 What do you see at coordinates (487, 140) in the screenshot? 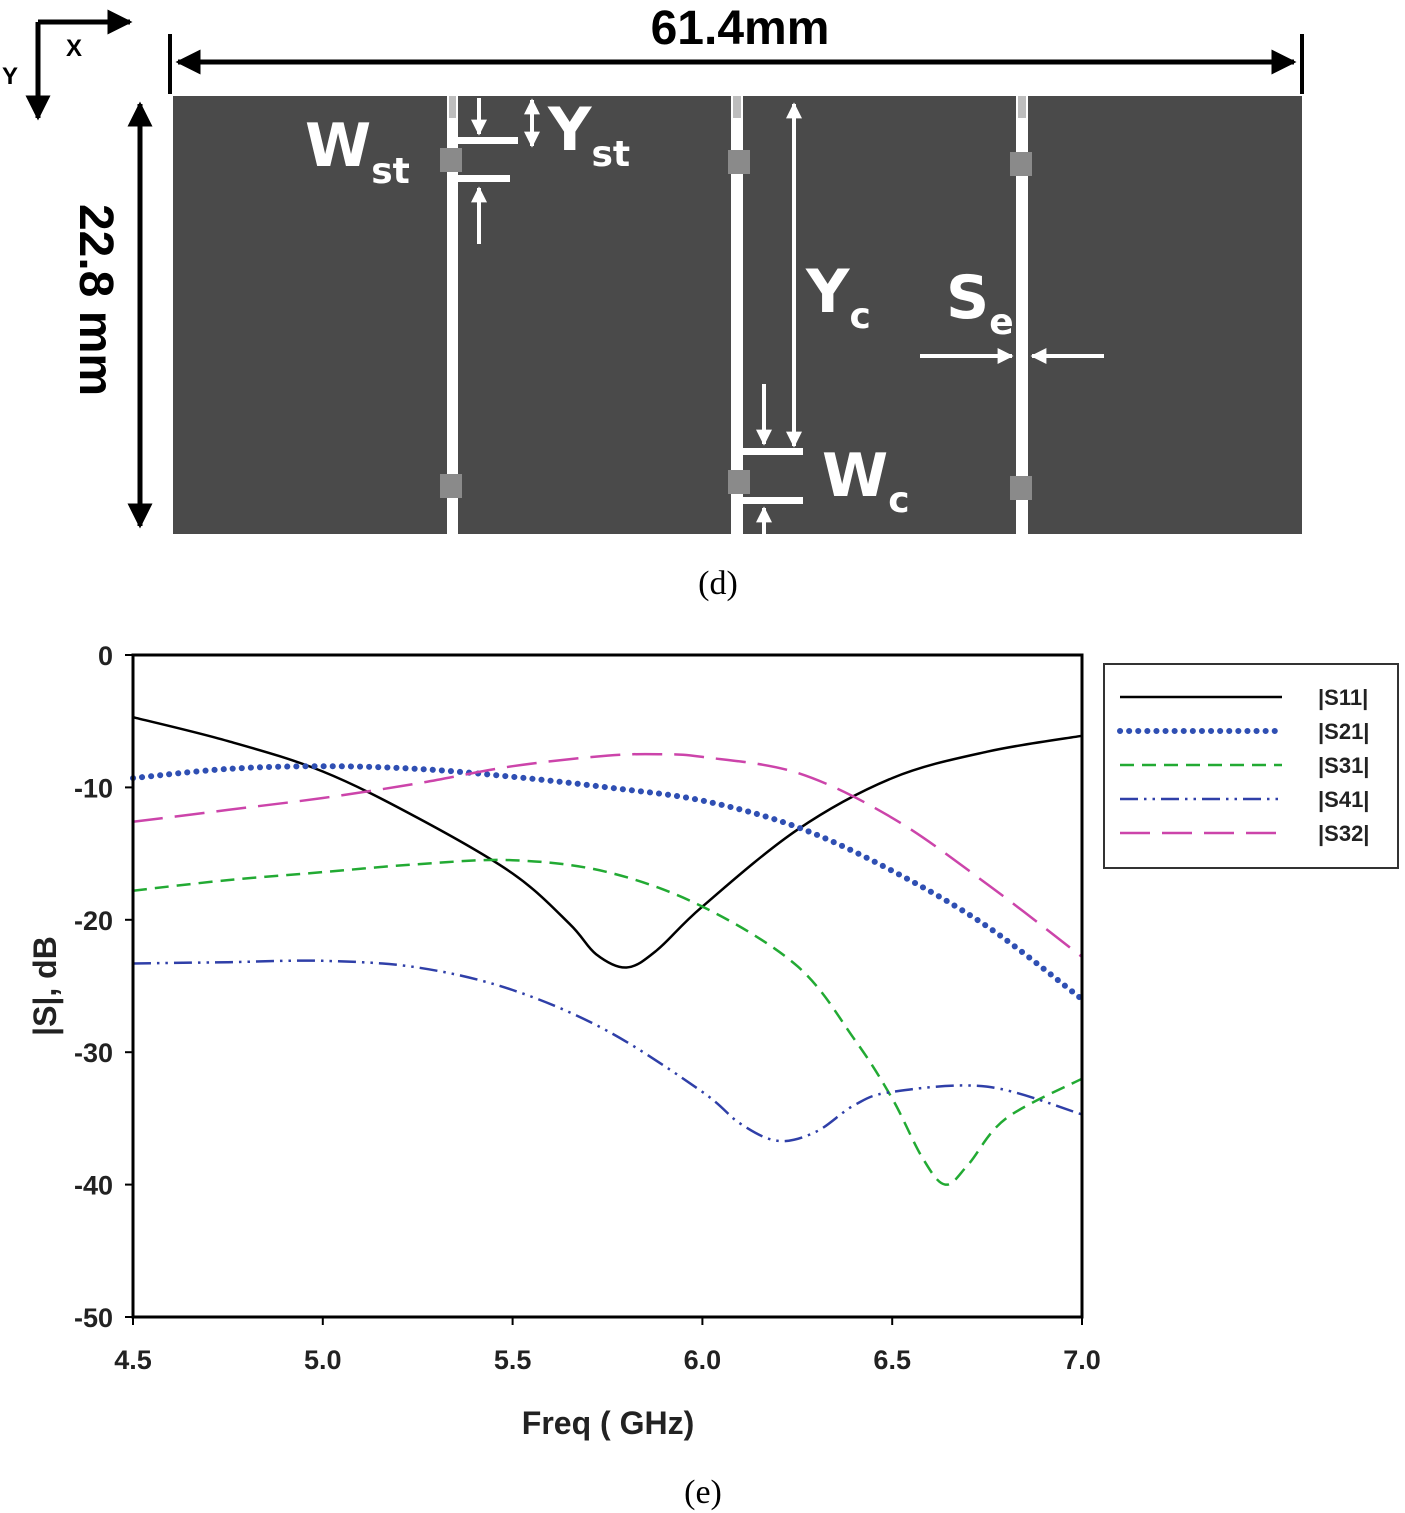
I see `stub-1-upper` at bounding box center [487, 140].